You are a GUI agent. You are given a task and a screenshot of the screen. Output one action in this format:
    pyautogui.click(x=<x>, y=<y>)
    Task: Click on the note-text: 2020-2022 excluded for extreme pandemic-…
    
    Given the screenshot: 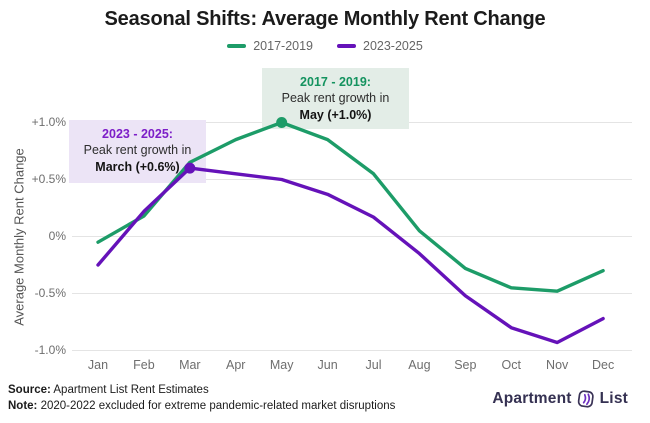 What is the action you would take?
    pyautogui.click(x=216, y=406)
    